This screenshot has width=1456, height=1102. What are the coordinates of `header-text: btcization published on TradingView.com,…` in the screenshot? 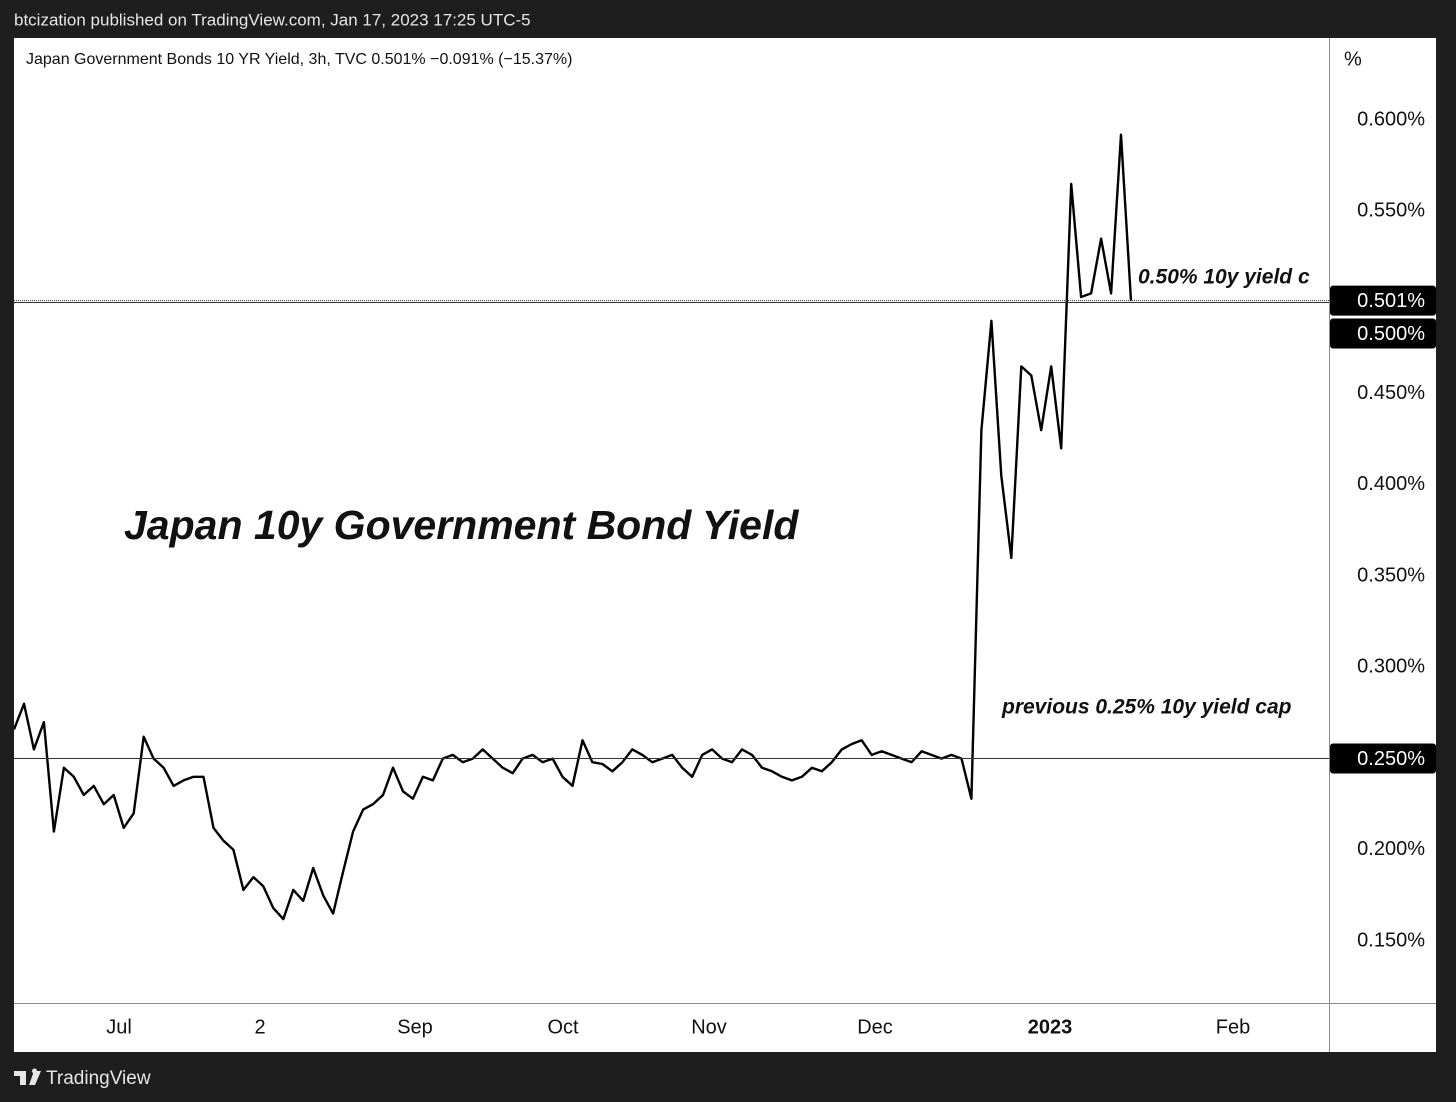 It's located at (272, 19).